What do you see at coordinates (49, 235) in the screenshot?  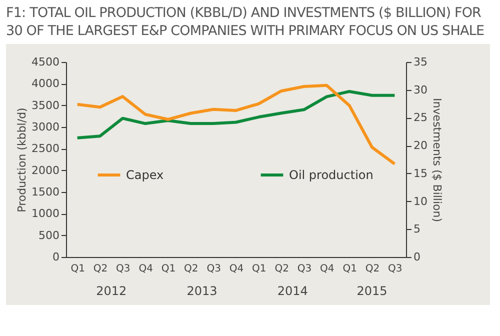 I see `y-tick-label: 500` at bounding box center [49, 235].